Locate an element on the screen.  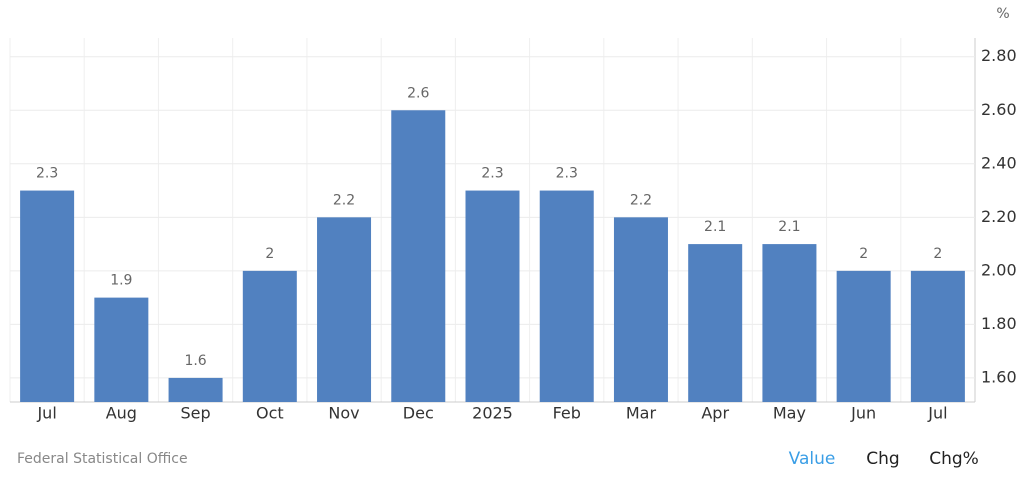
value-button: Value is located at coordinates (812, 459).